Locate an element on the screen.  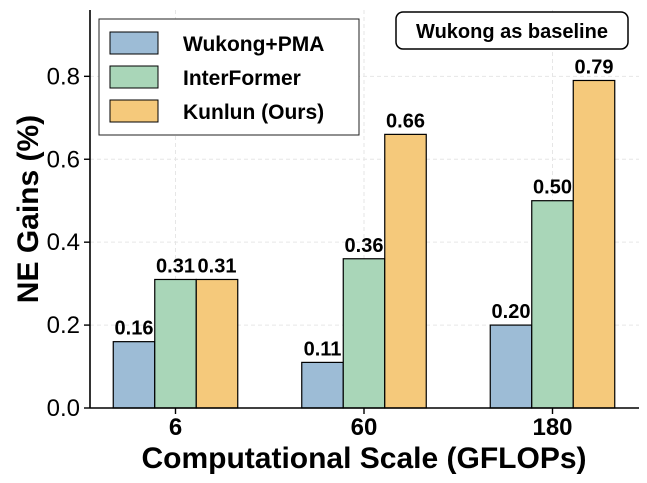
x-axis-title: Computational Scale (GFLOPs) is located at coordinates (363, 458).